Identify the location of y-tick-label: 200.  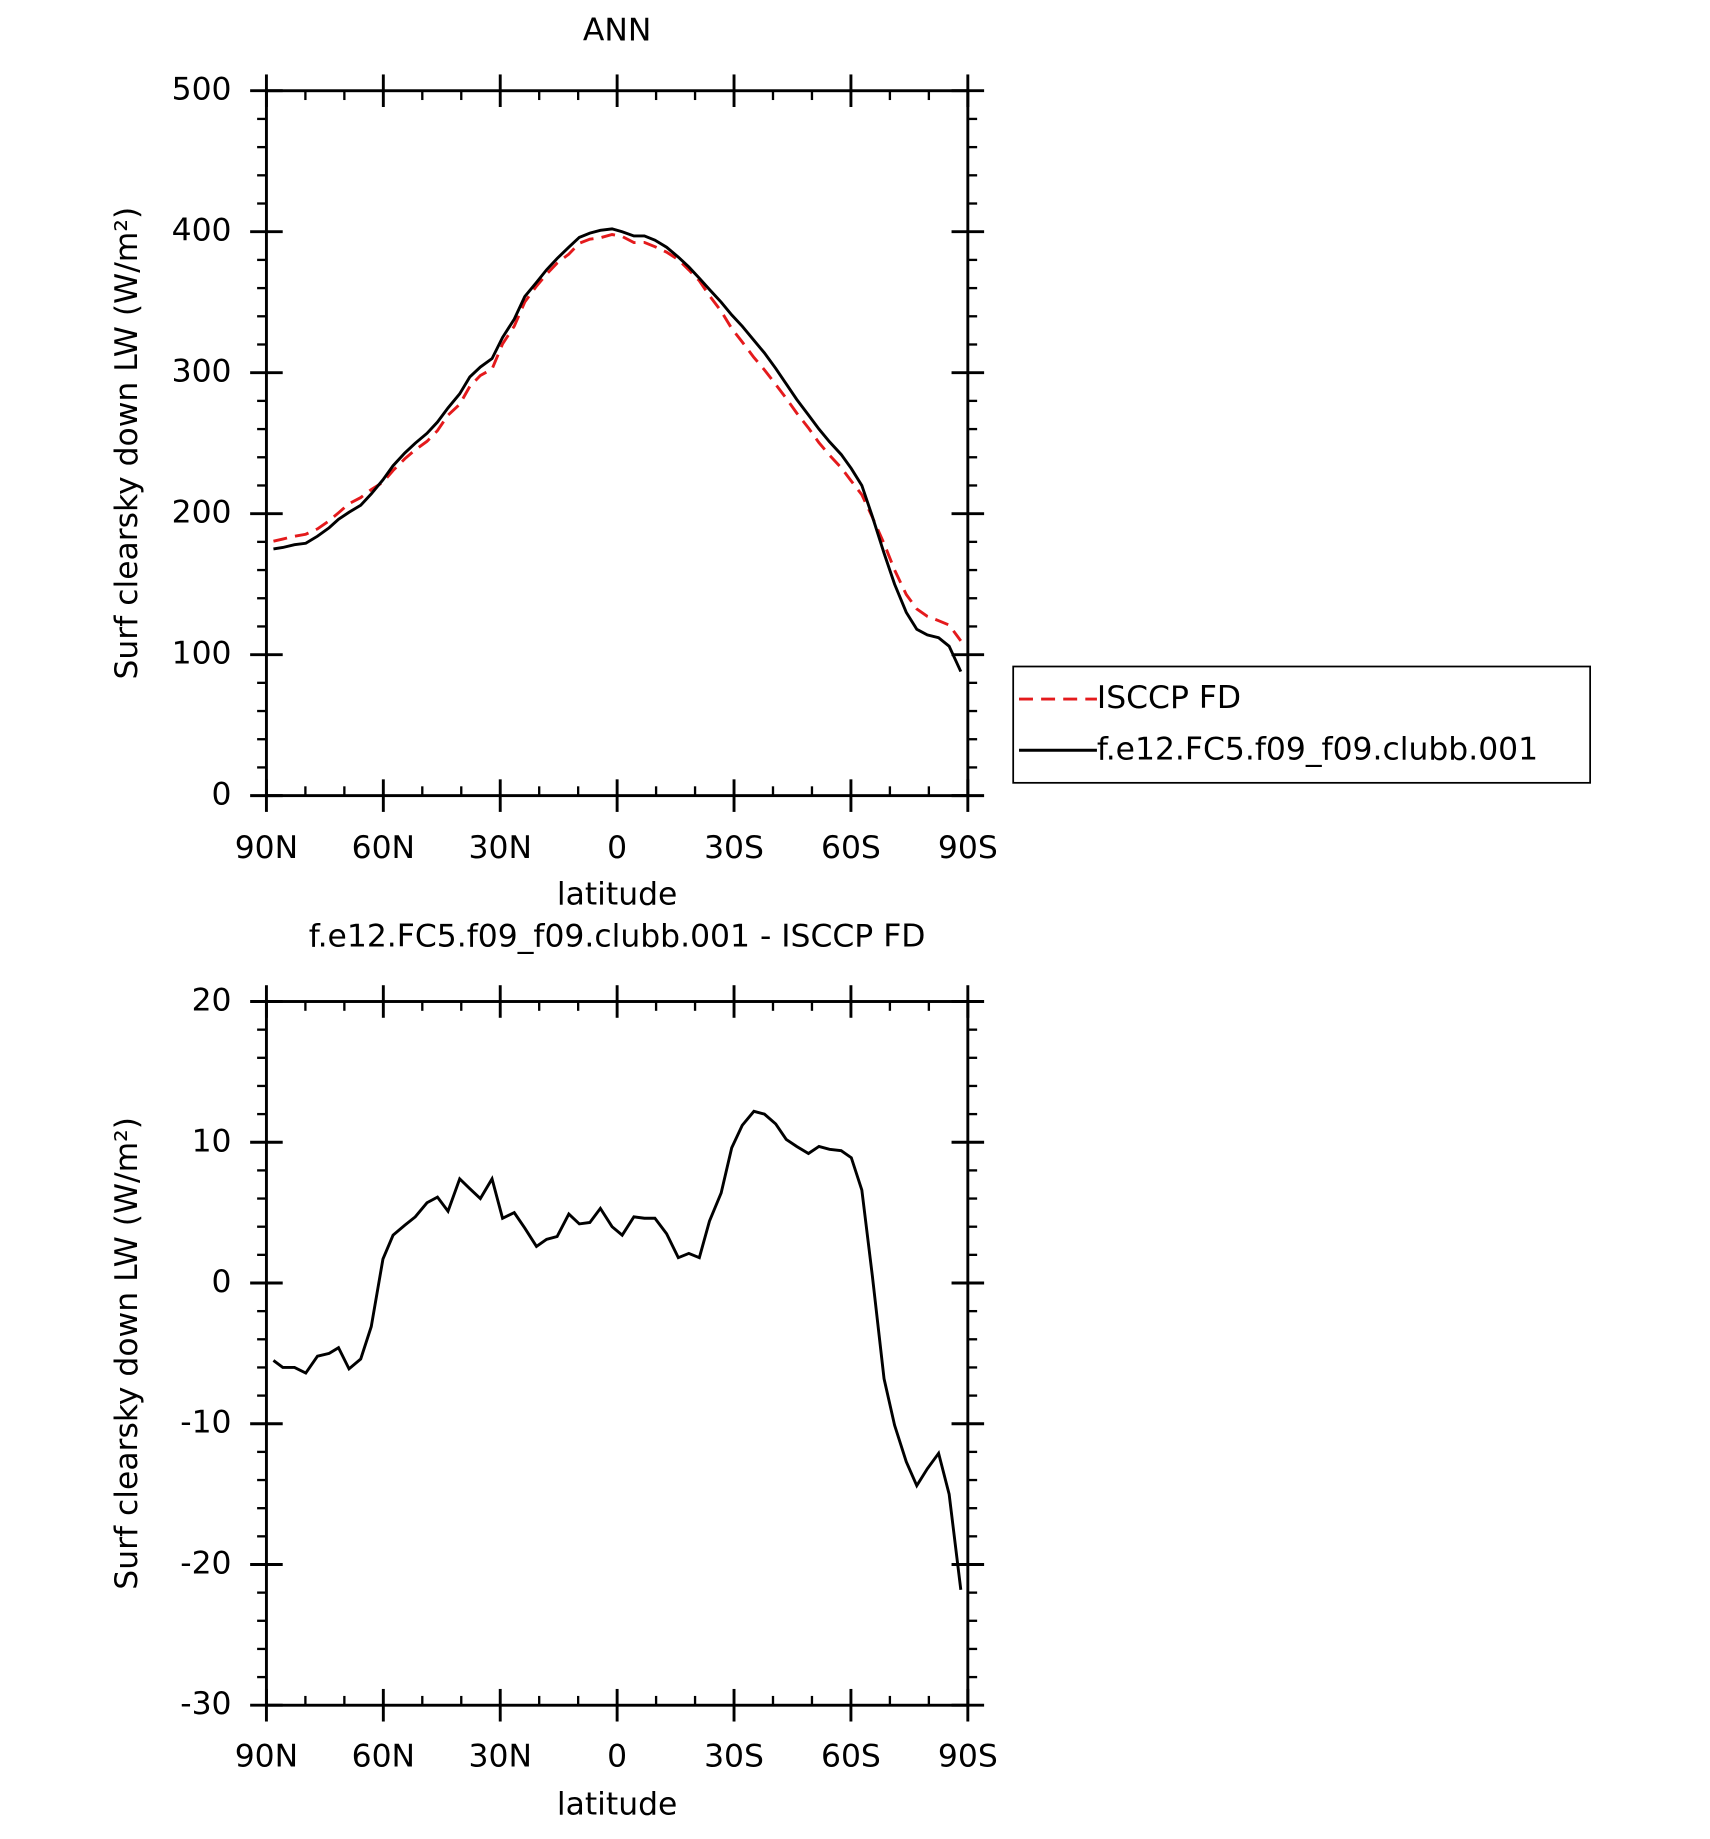
(202, 513).